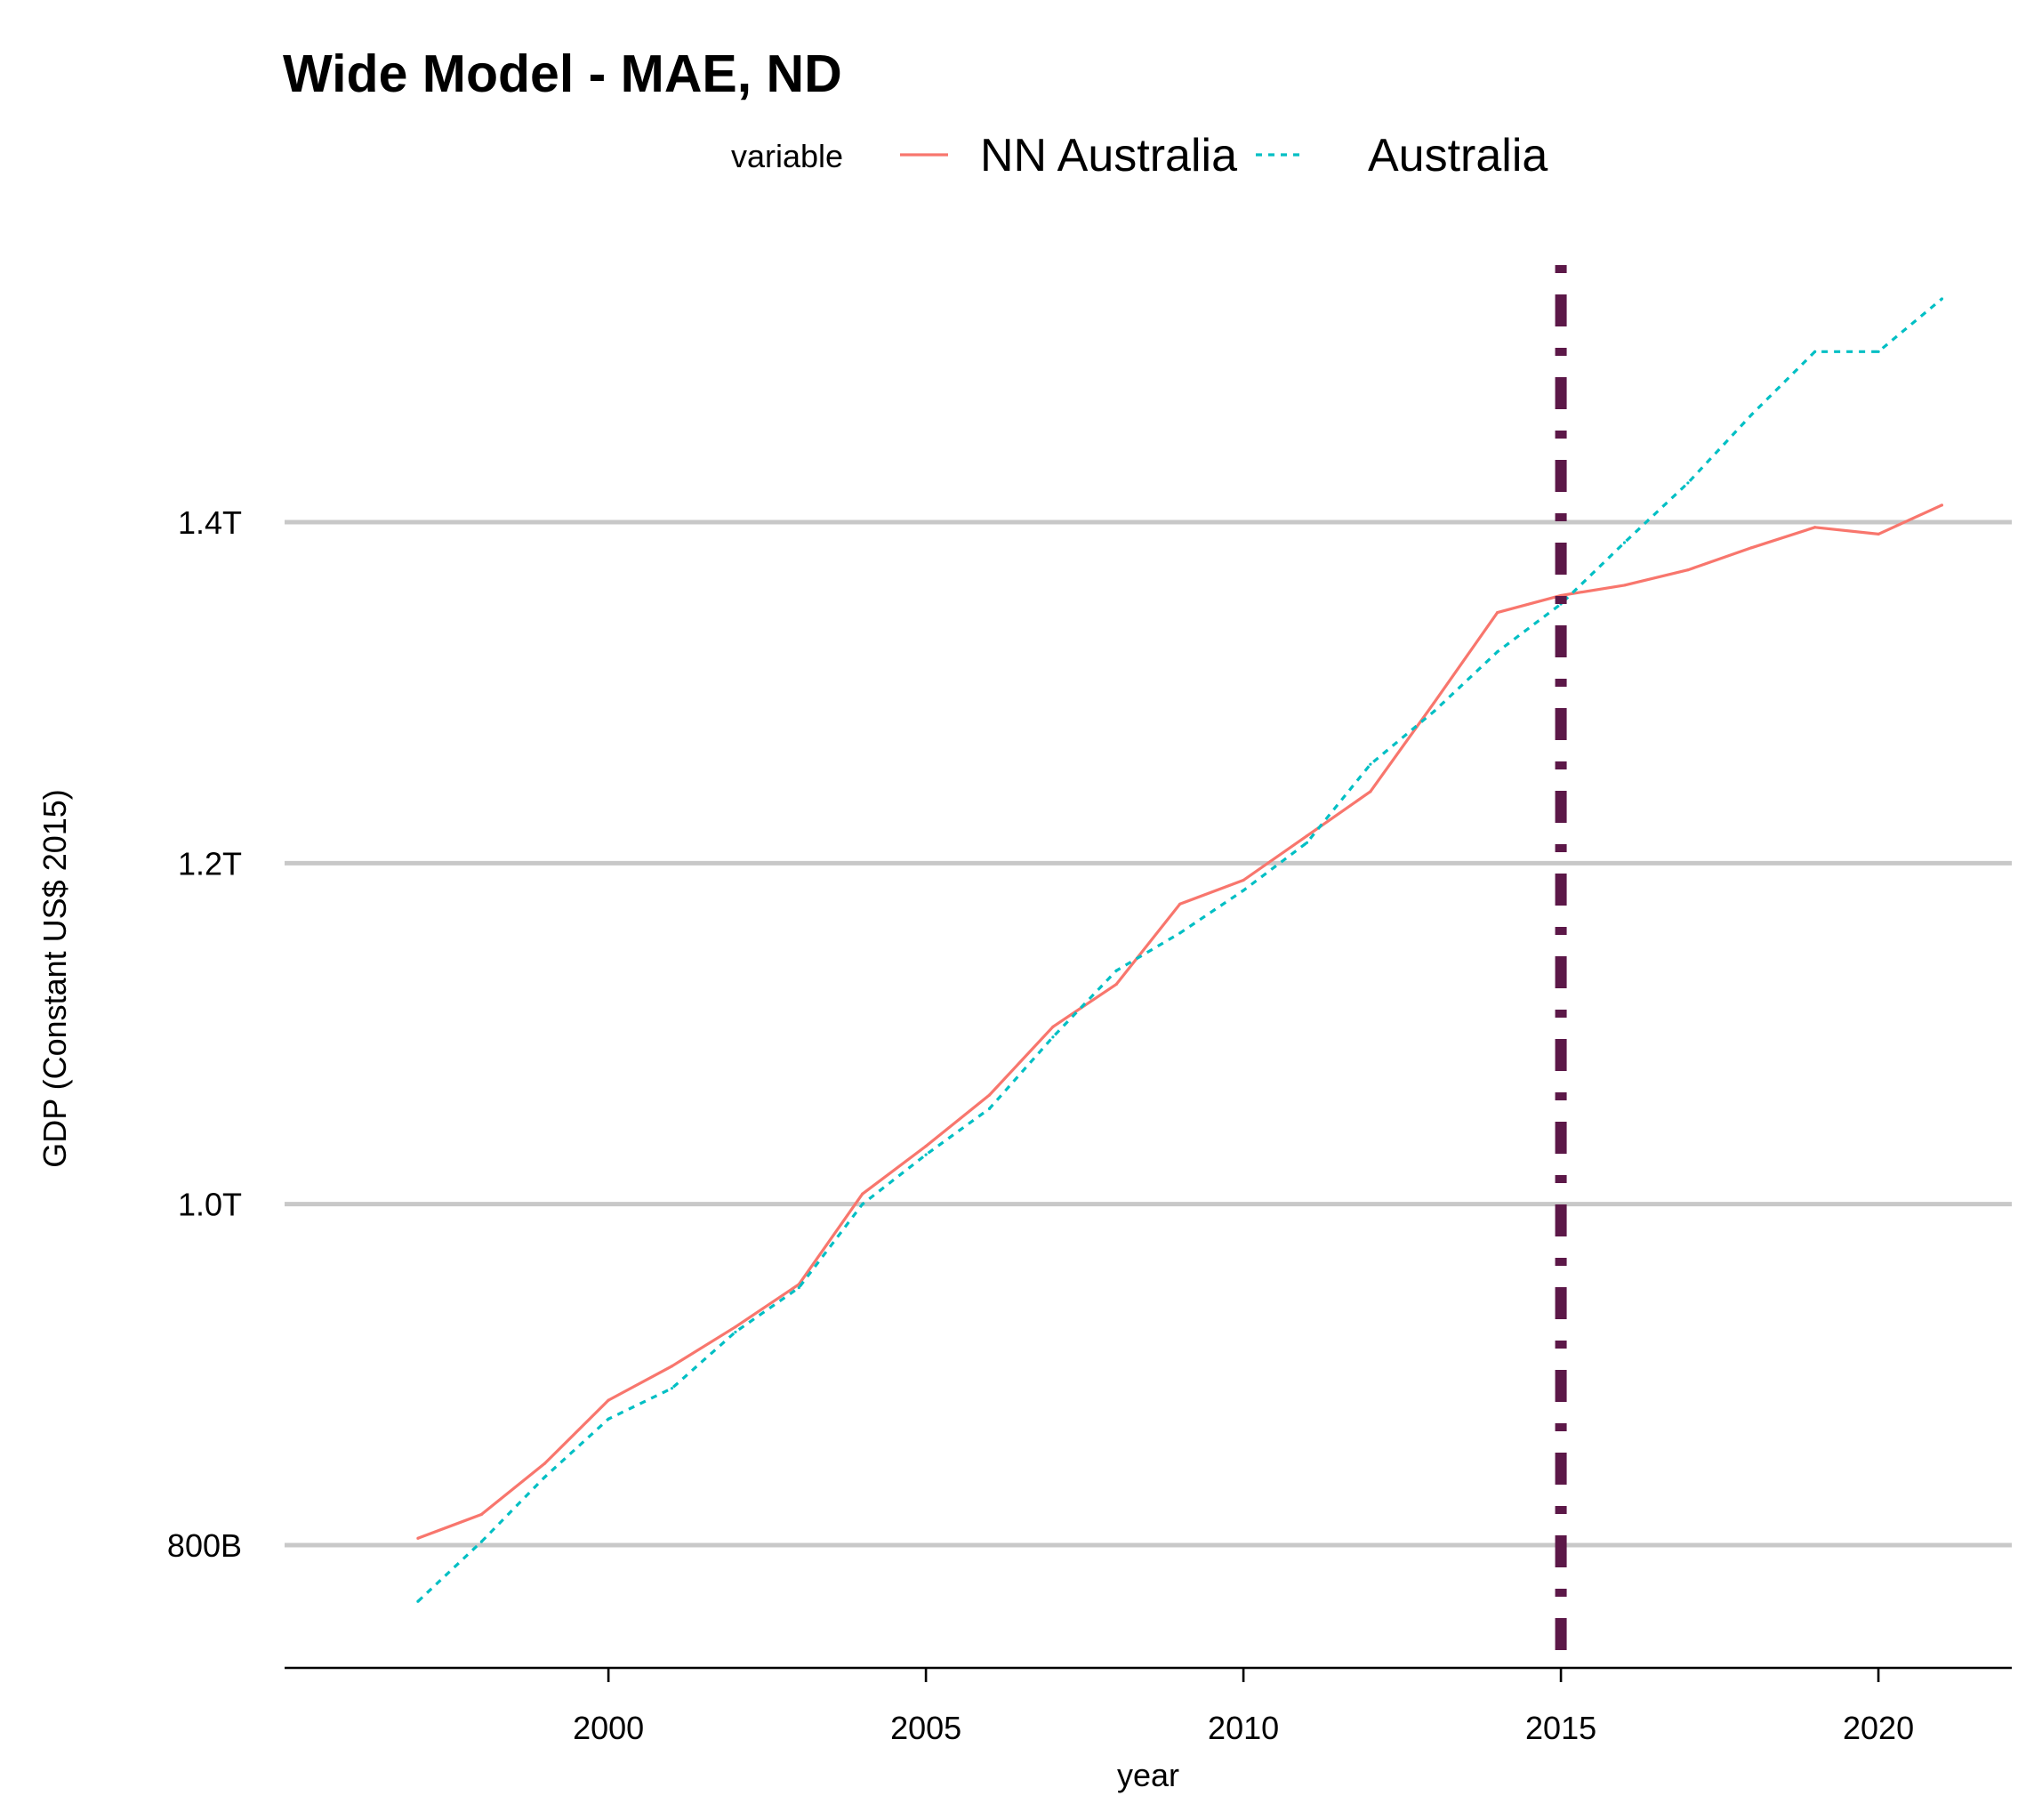 The image size is (2042, 1820). Describe the element at coordinates (481, 1541) in the screenshot. I see `data-point-australia-1998` at that location.